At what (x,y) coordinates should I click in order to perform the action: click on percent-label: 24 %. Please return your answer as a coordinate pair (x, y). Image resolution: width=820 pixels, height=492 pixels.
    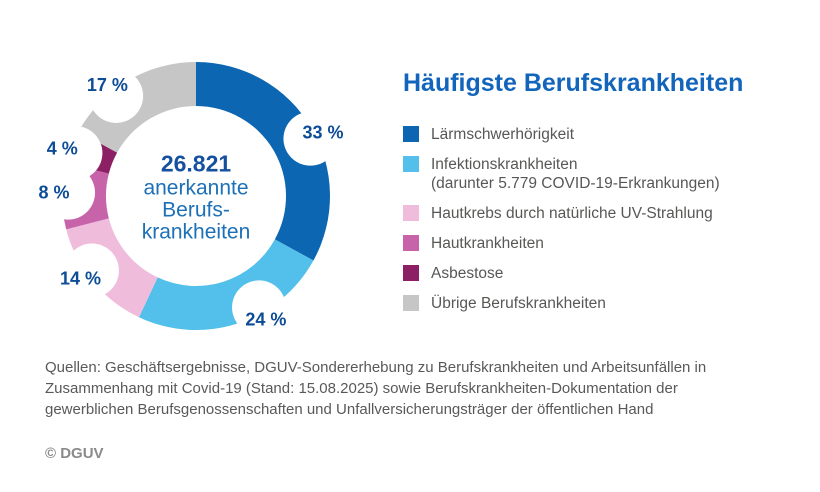
    Looking at the image, I should click on (265, 320).